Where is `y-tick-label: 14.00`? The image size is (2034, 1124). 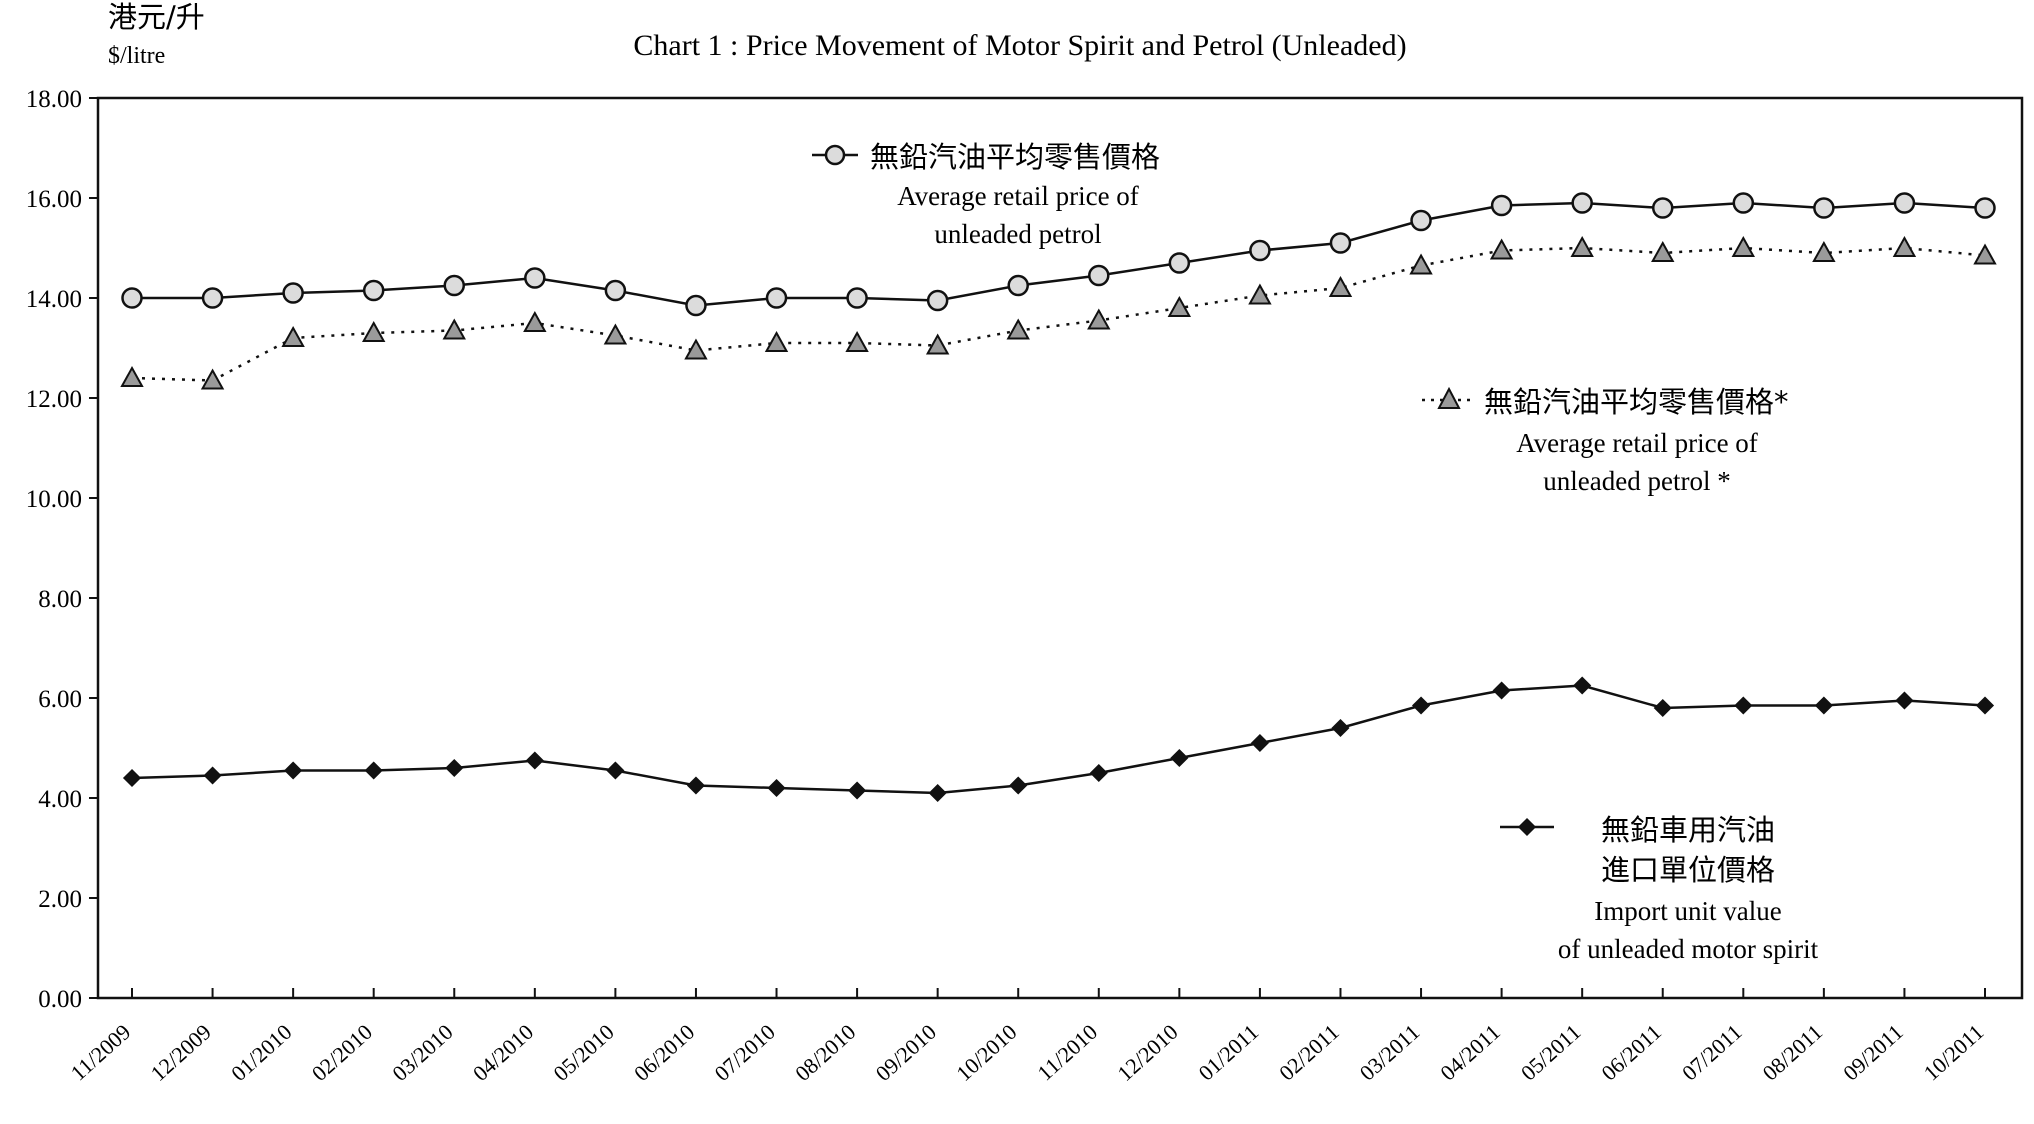 y-tick-label: 14.00 is located at coordinates (54, 299).